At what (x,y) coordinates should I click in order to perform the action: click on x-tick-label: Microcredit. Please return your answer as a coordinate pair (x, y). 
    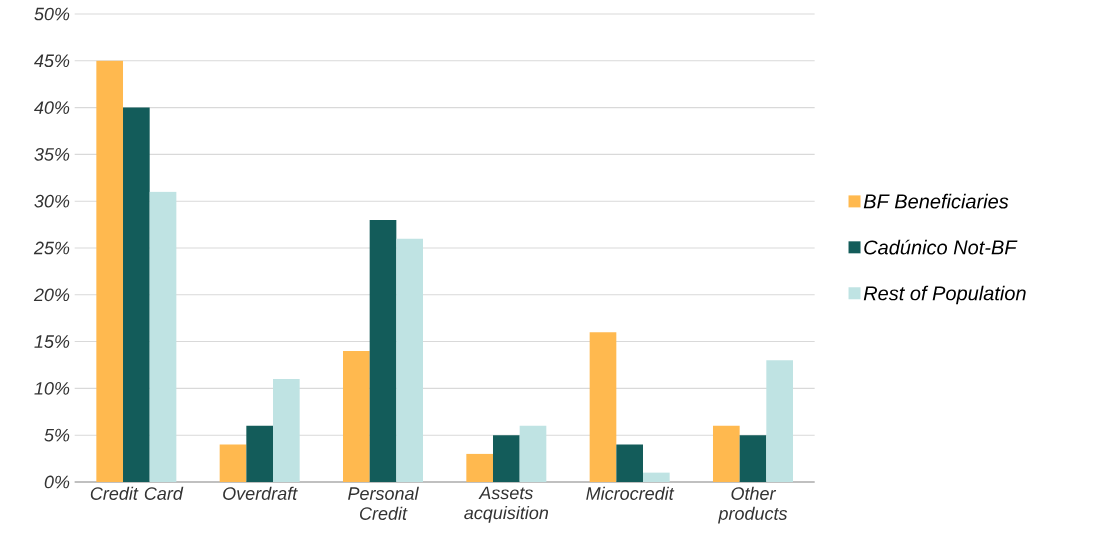
    Looking at the image, I should click on (630, 493).